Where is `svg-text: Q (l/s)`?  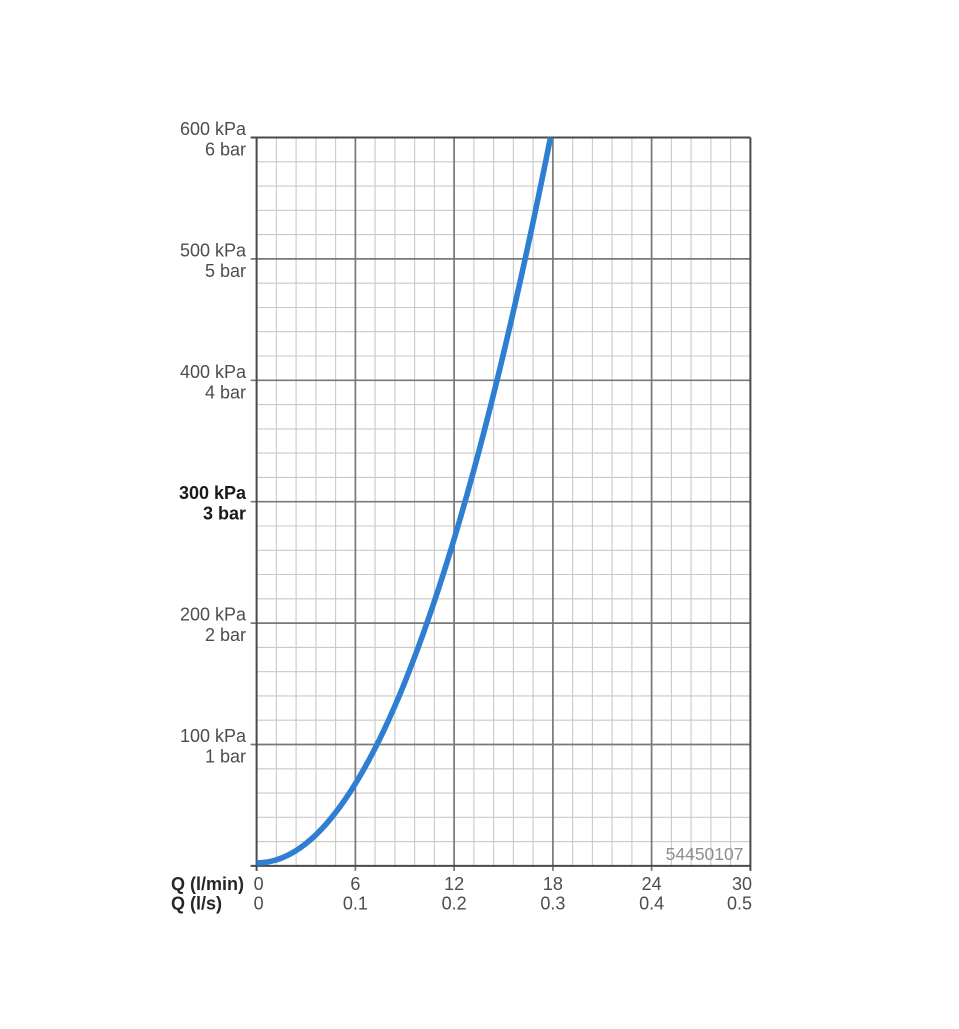 svg-text: Q (l/s) is located at coordinates (196, 904).